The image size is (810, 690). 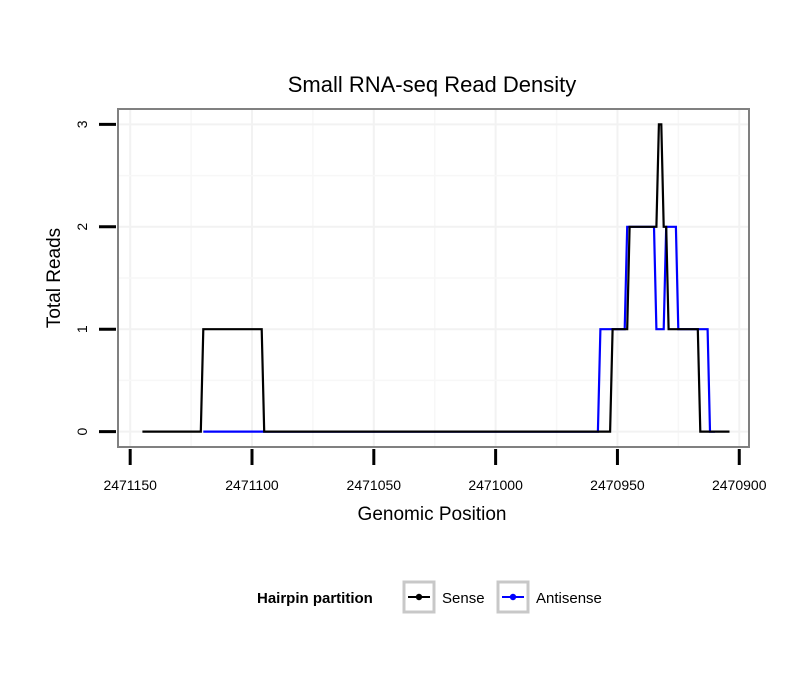 What do you see at coordinates (82, 227) in the screenshot?
I see `y-tick-label: 2` at bounding box center [82, 227].